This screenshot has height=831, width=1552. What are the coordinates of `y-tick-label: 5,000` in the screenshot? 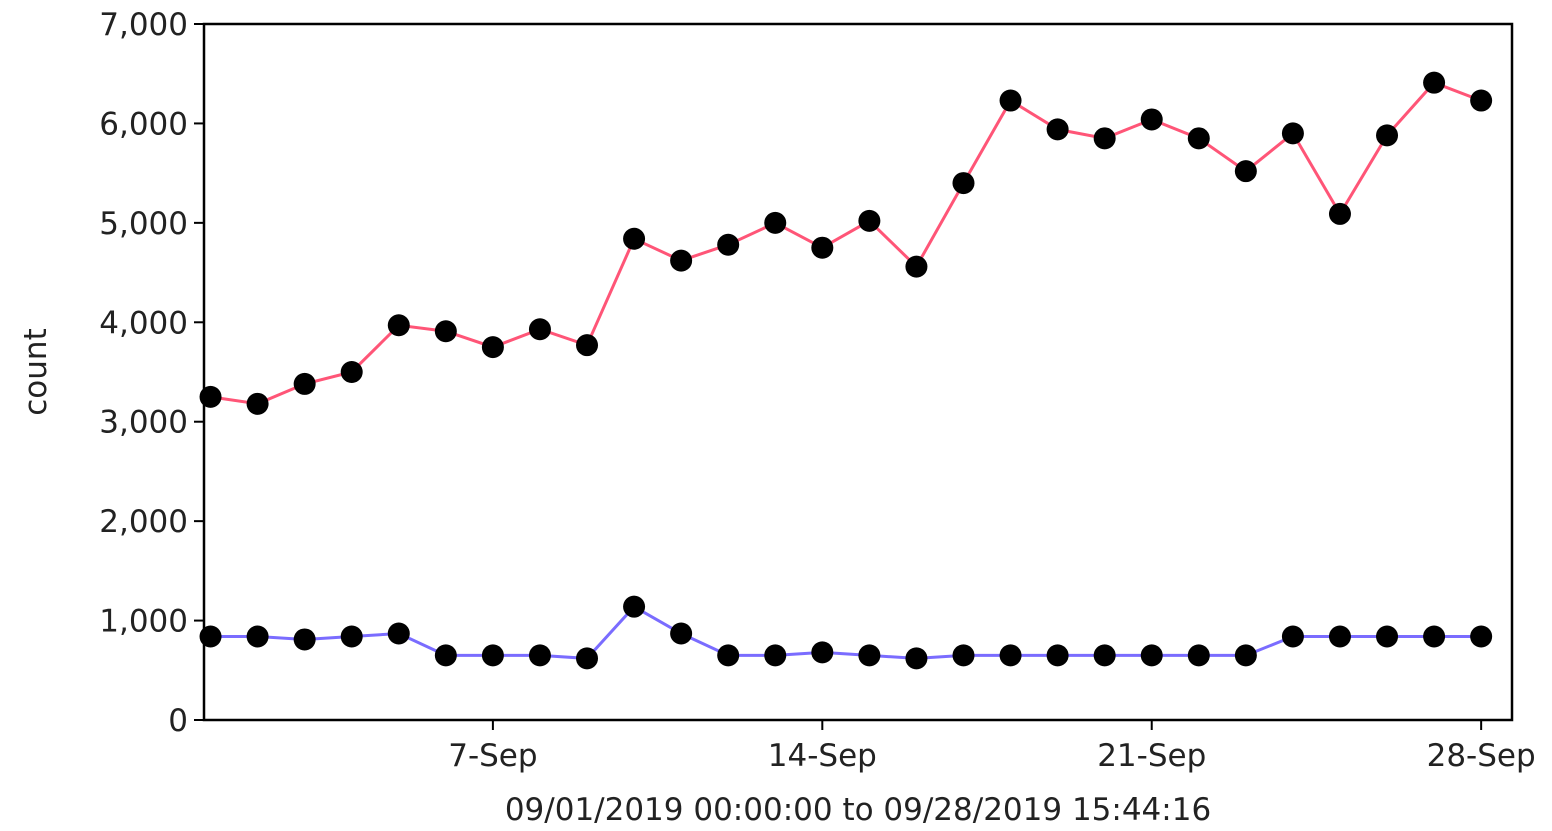 It's located at (143, 224).